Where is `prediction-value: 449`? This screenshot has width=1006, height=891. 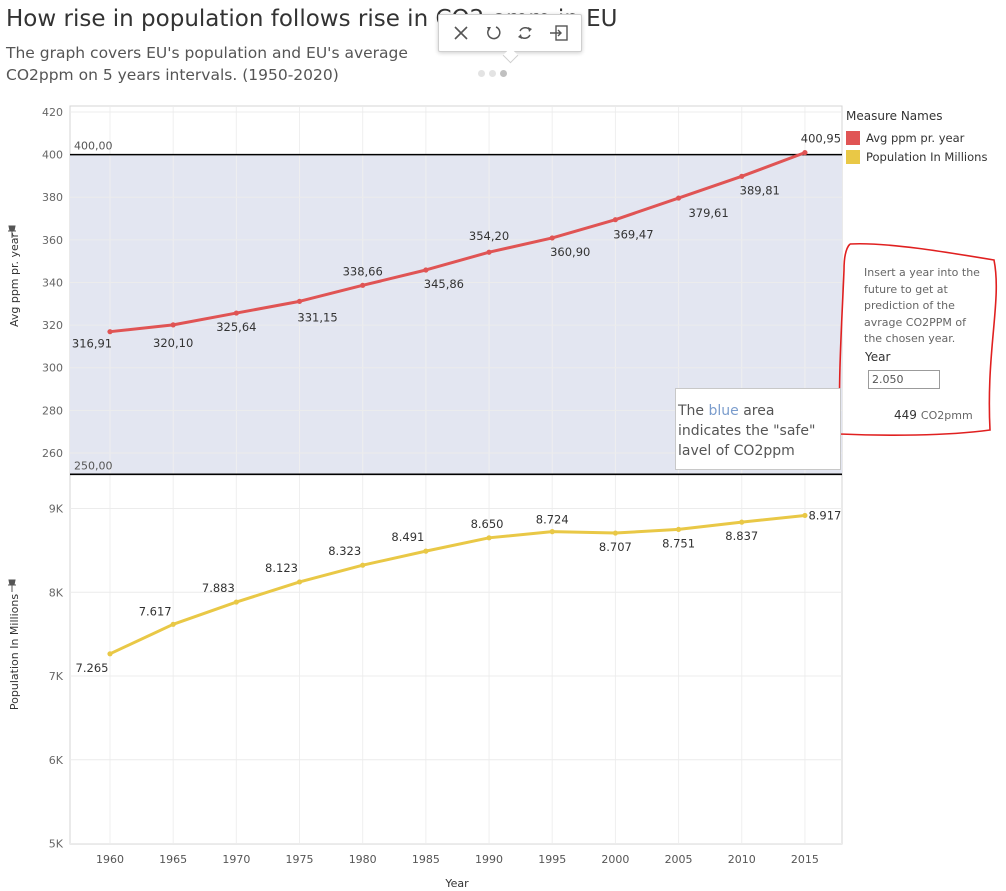
prediction-value: 449 is located at coordinates (905, 415).